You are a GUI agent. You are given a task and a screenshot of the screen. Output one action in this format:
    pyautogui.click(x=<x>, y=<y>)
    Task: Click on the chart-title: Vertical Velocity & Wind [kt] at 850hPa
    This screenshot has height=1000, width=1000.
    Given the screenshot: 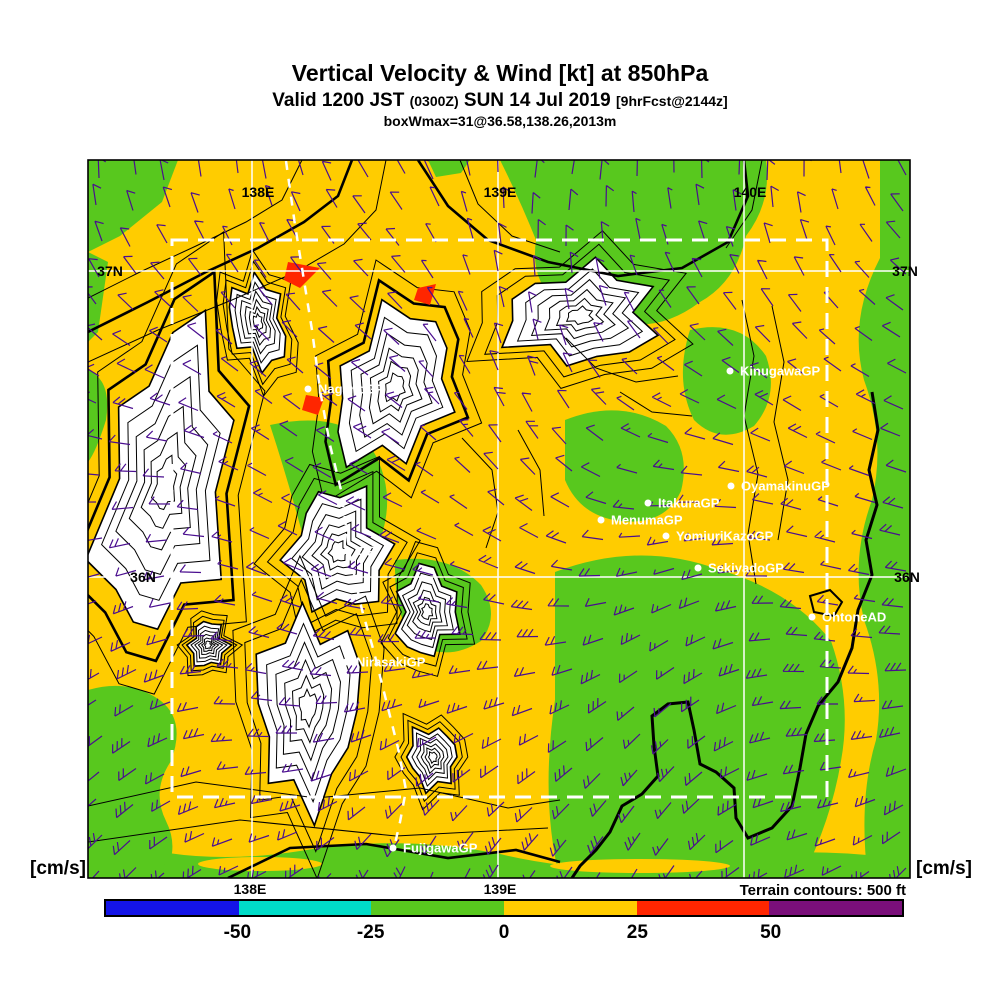 What is the action you would take?
    pyautogui.click(x=500, y=73)
    